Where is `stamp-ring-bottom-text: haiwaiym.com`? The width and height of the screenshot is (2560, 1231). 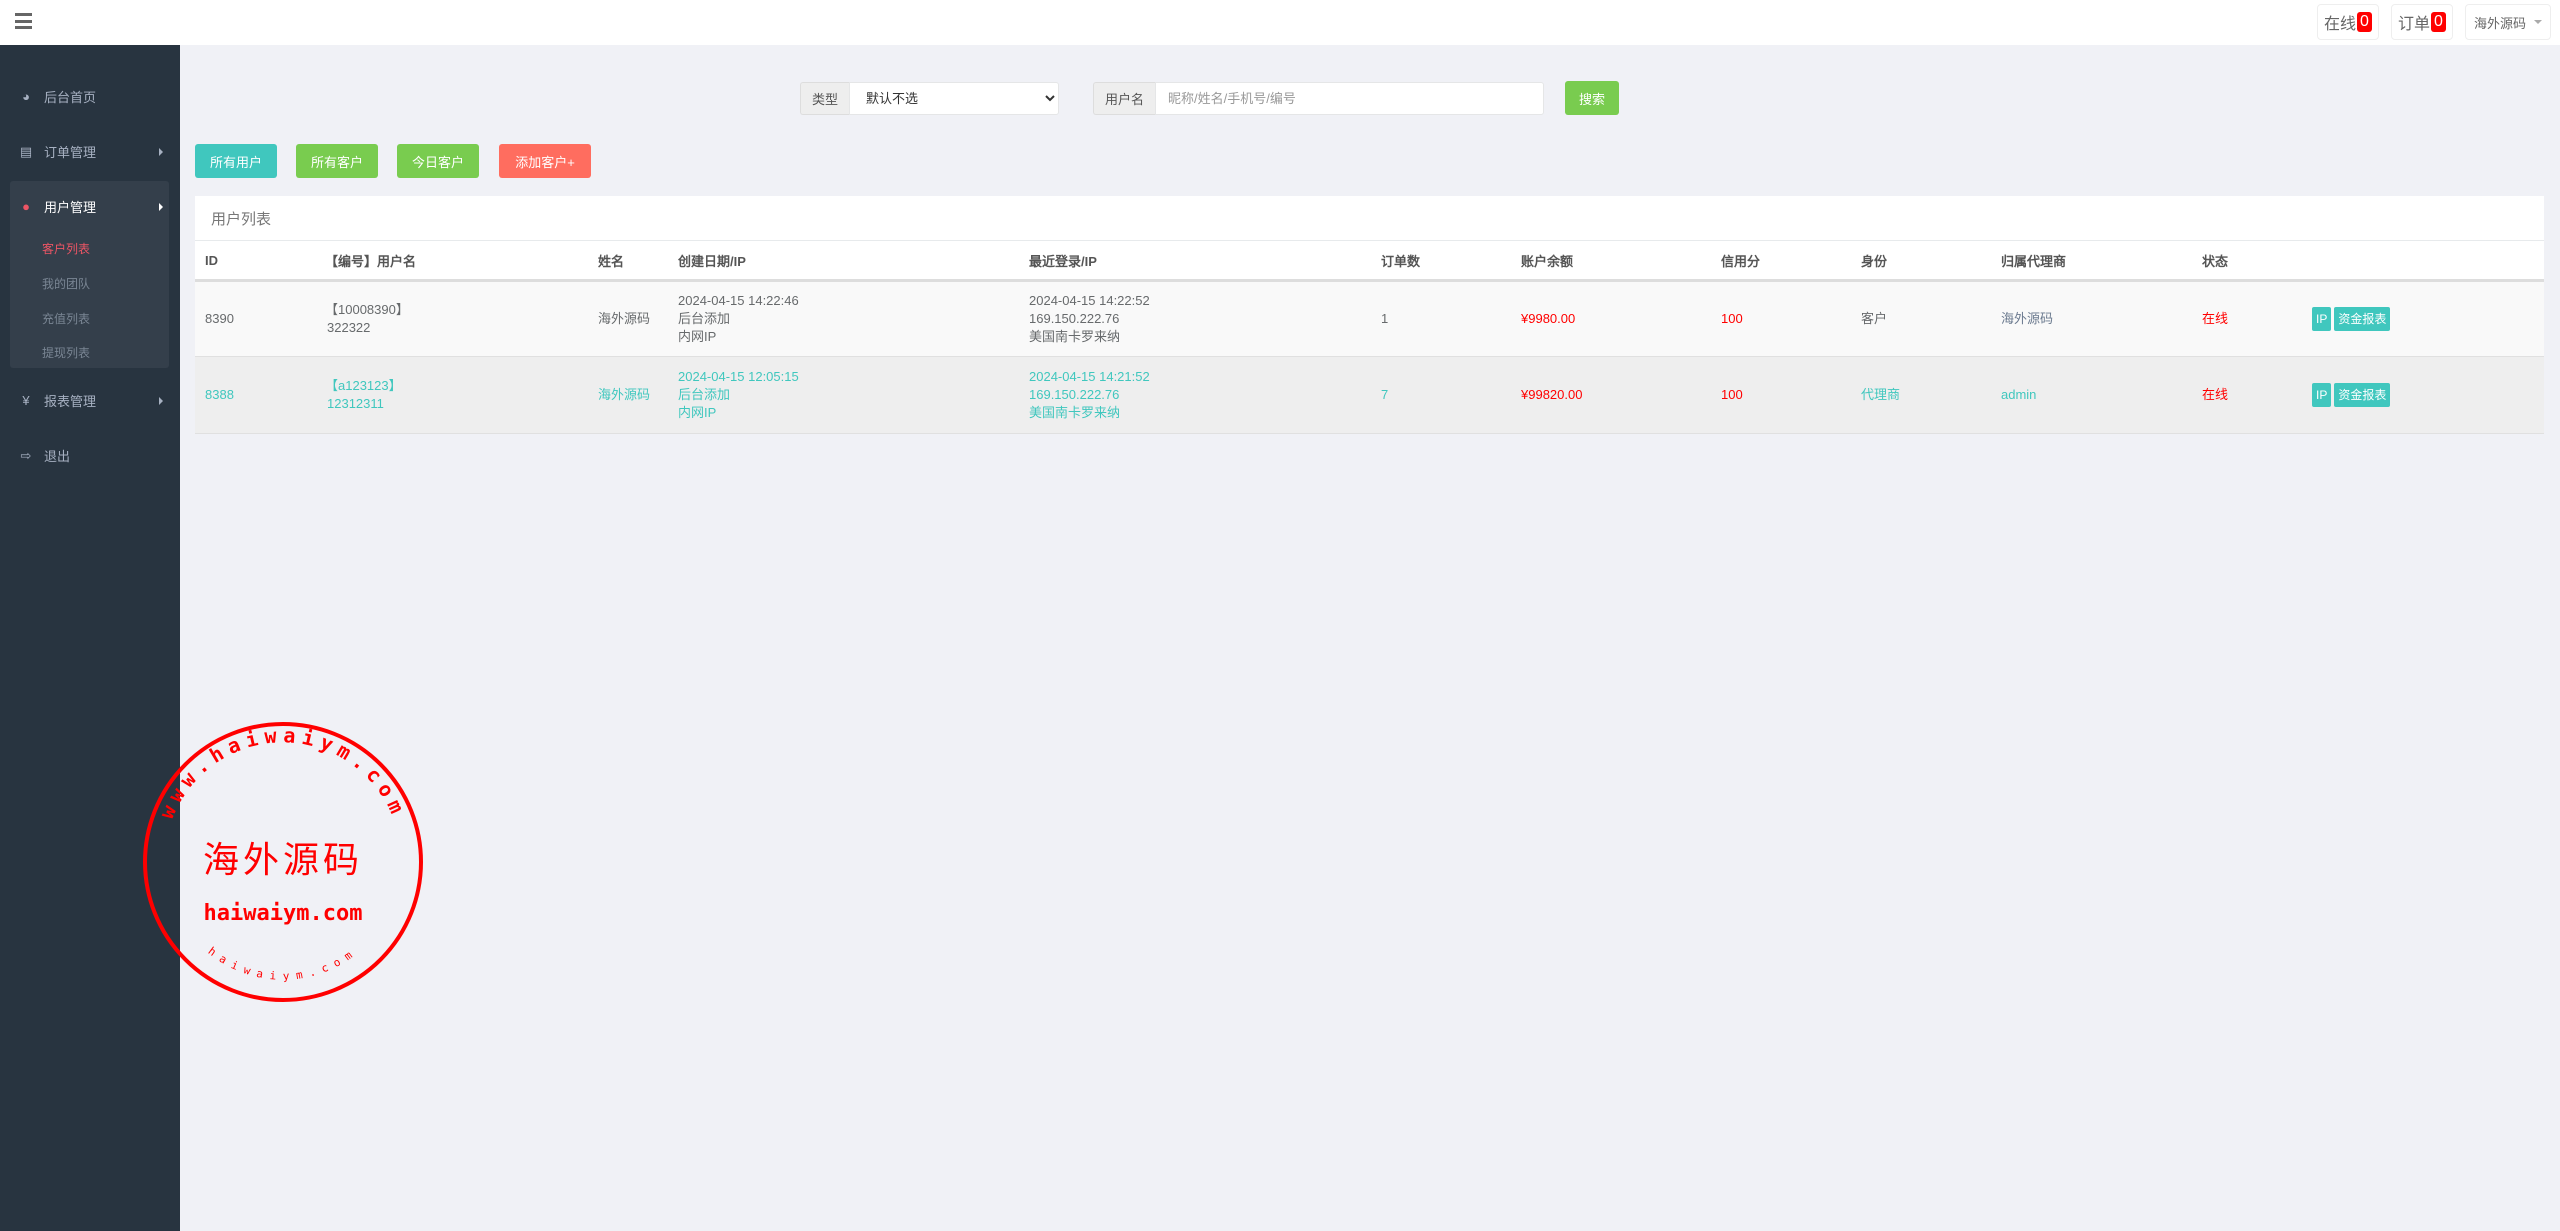 stamp-ring-bottom-text: haiwaiym.com is located at coordinates (283, 963).